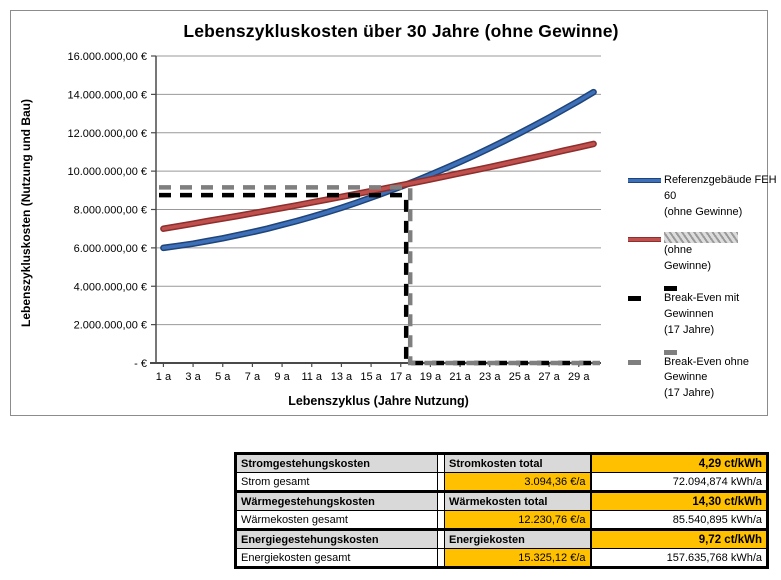 Image resolution: width=781 pixels, height=580 pixels. Describe the element at coordinates (678, 500) in the screenshot. I see `value-cell: 14,30 ct/kWh` at that location.